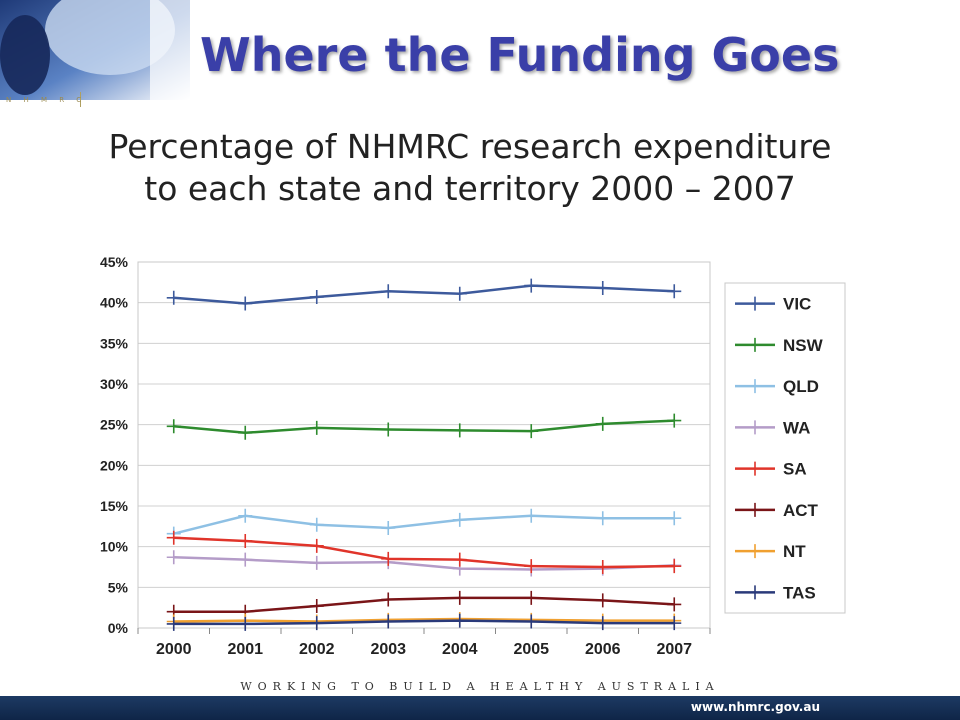  What do you see at coordinates (795, 469) in the screenshot?
I see `legend-label: SA` at bounding box center [795, 469].